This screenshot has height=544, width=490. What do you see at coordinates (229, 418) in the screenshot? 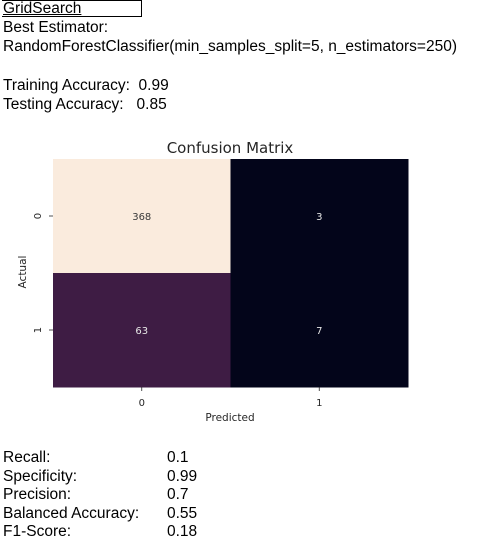
I see `x-axis-label: Predicted` at bounding box center [229, 418].